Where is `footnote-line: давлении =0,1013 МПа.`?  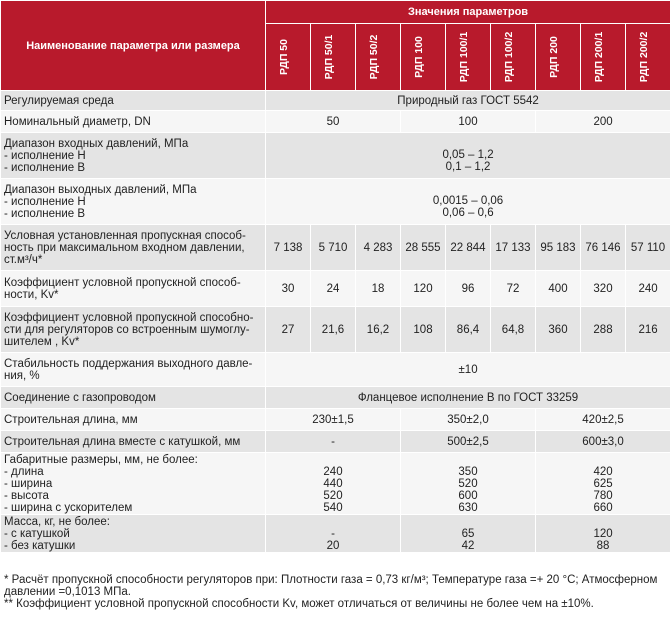 footnote-line: давлении =0,1013 МПа. is located at coordinates (67, 592).